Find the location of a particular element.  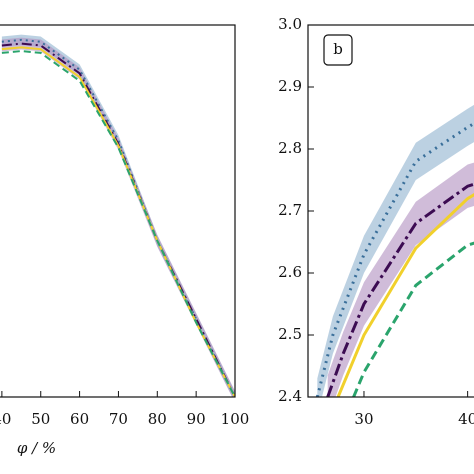

y-tick-label: 2.9 is located at coordinates (290, 86).